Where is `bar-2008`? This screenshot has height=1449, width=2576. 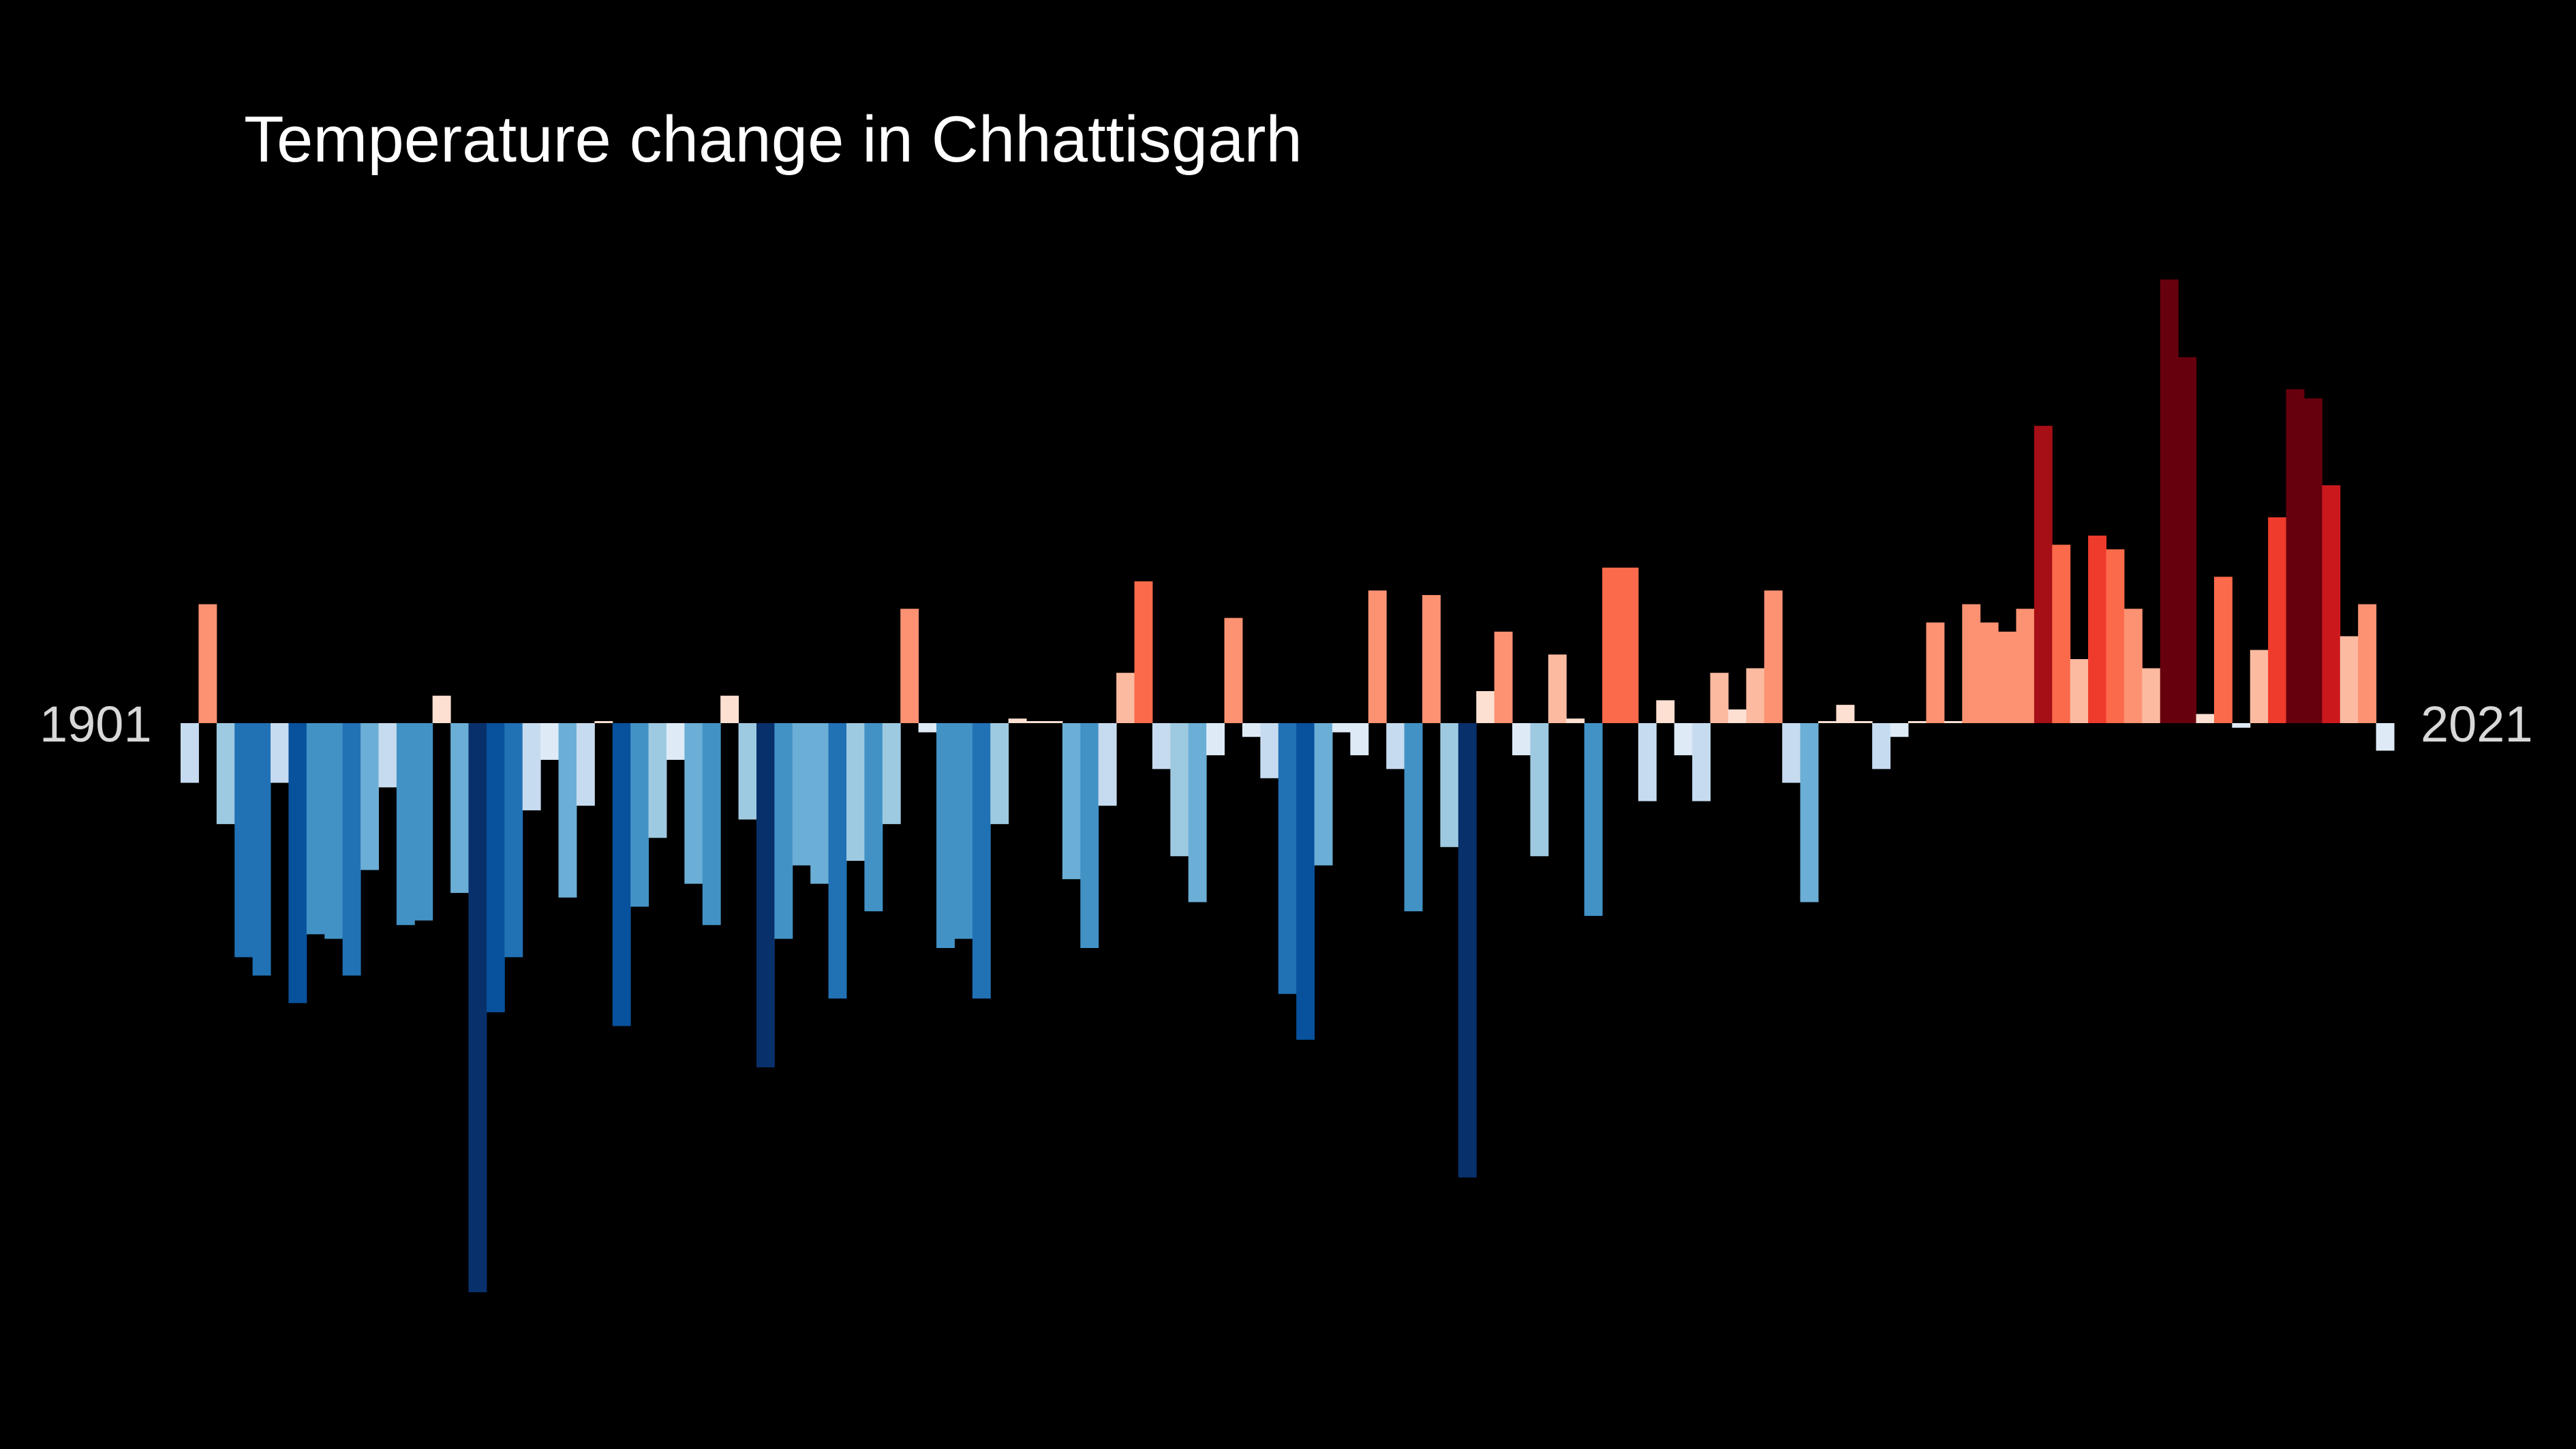
bar-2008 is located at coordinates (2115, 636).